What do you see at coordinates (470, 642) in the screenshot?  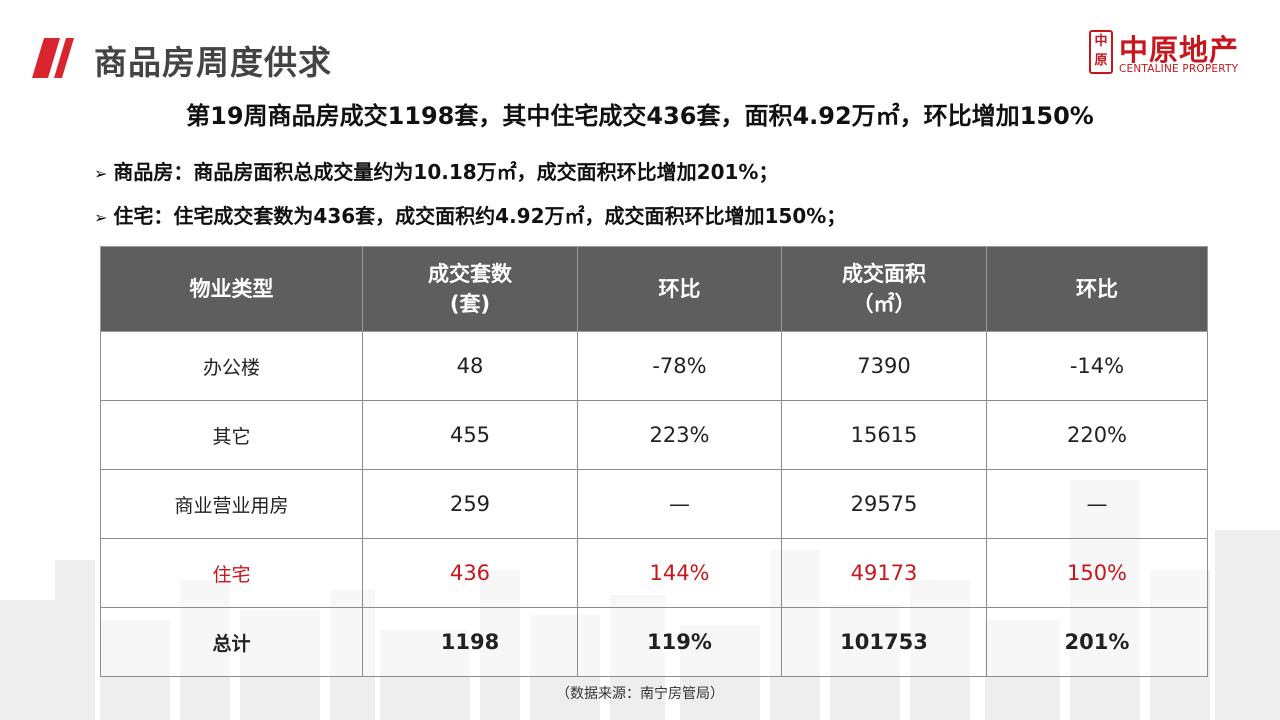 I see `cell-units: 1198` at bounding box center [470, 642].